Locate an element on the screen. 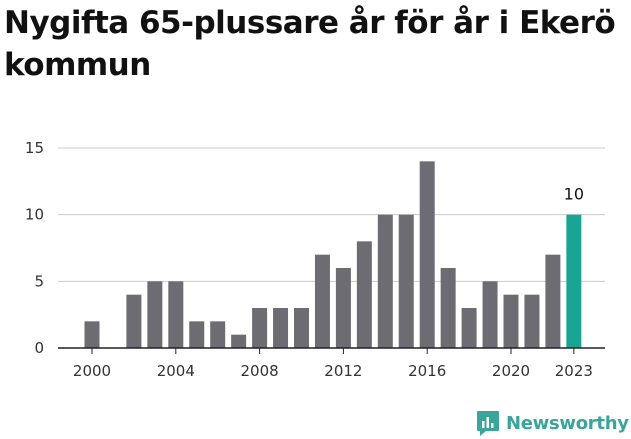 This screenshot has height=439, width=631. newsworthy-brand: Newsworthy is located at coordinates (552, 423).